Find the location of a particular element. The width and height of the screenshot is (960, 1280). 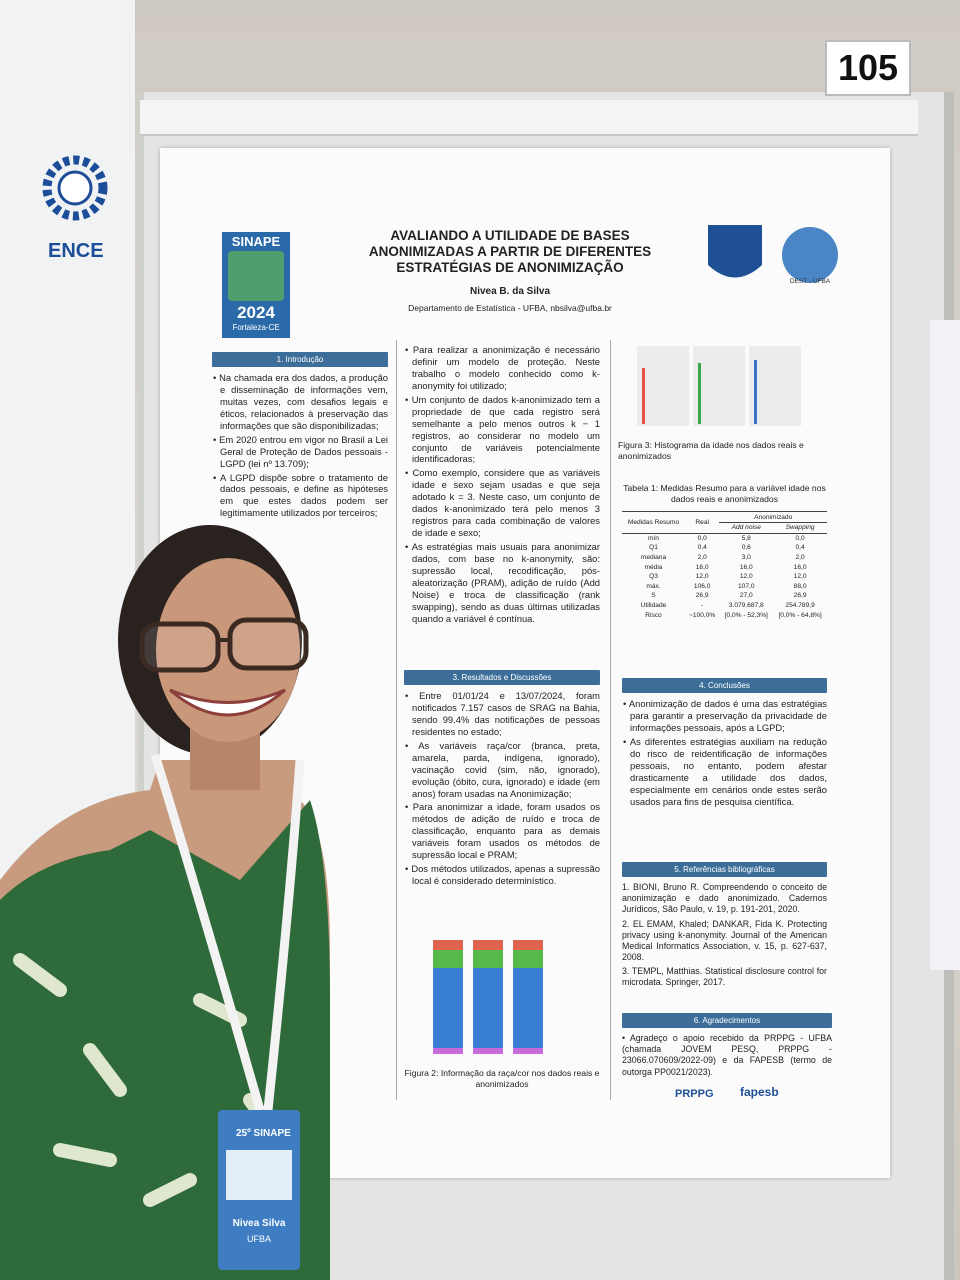

table-subheader: Add noise is located at coordinates (746, 527).